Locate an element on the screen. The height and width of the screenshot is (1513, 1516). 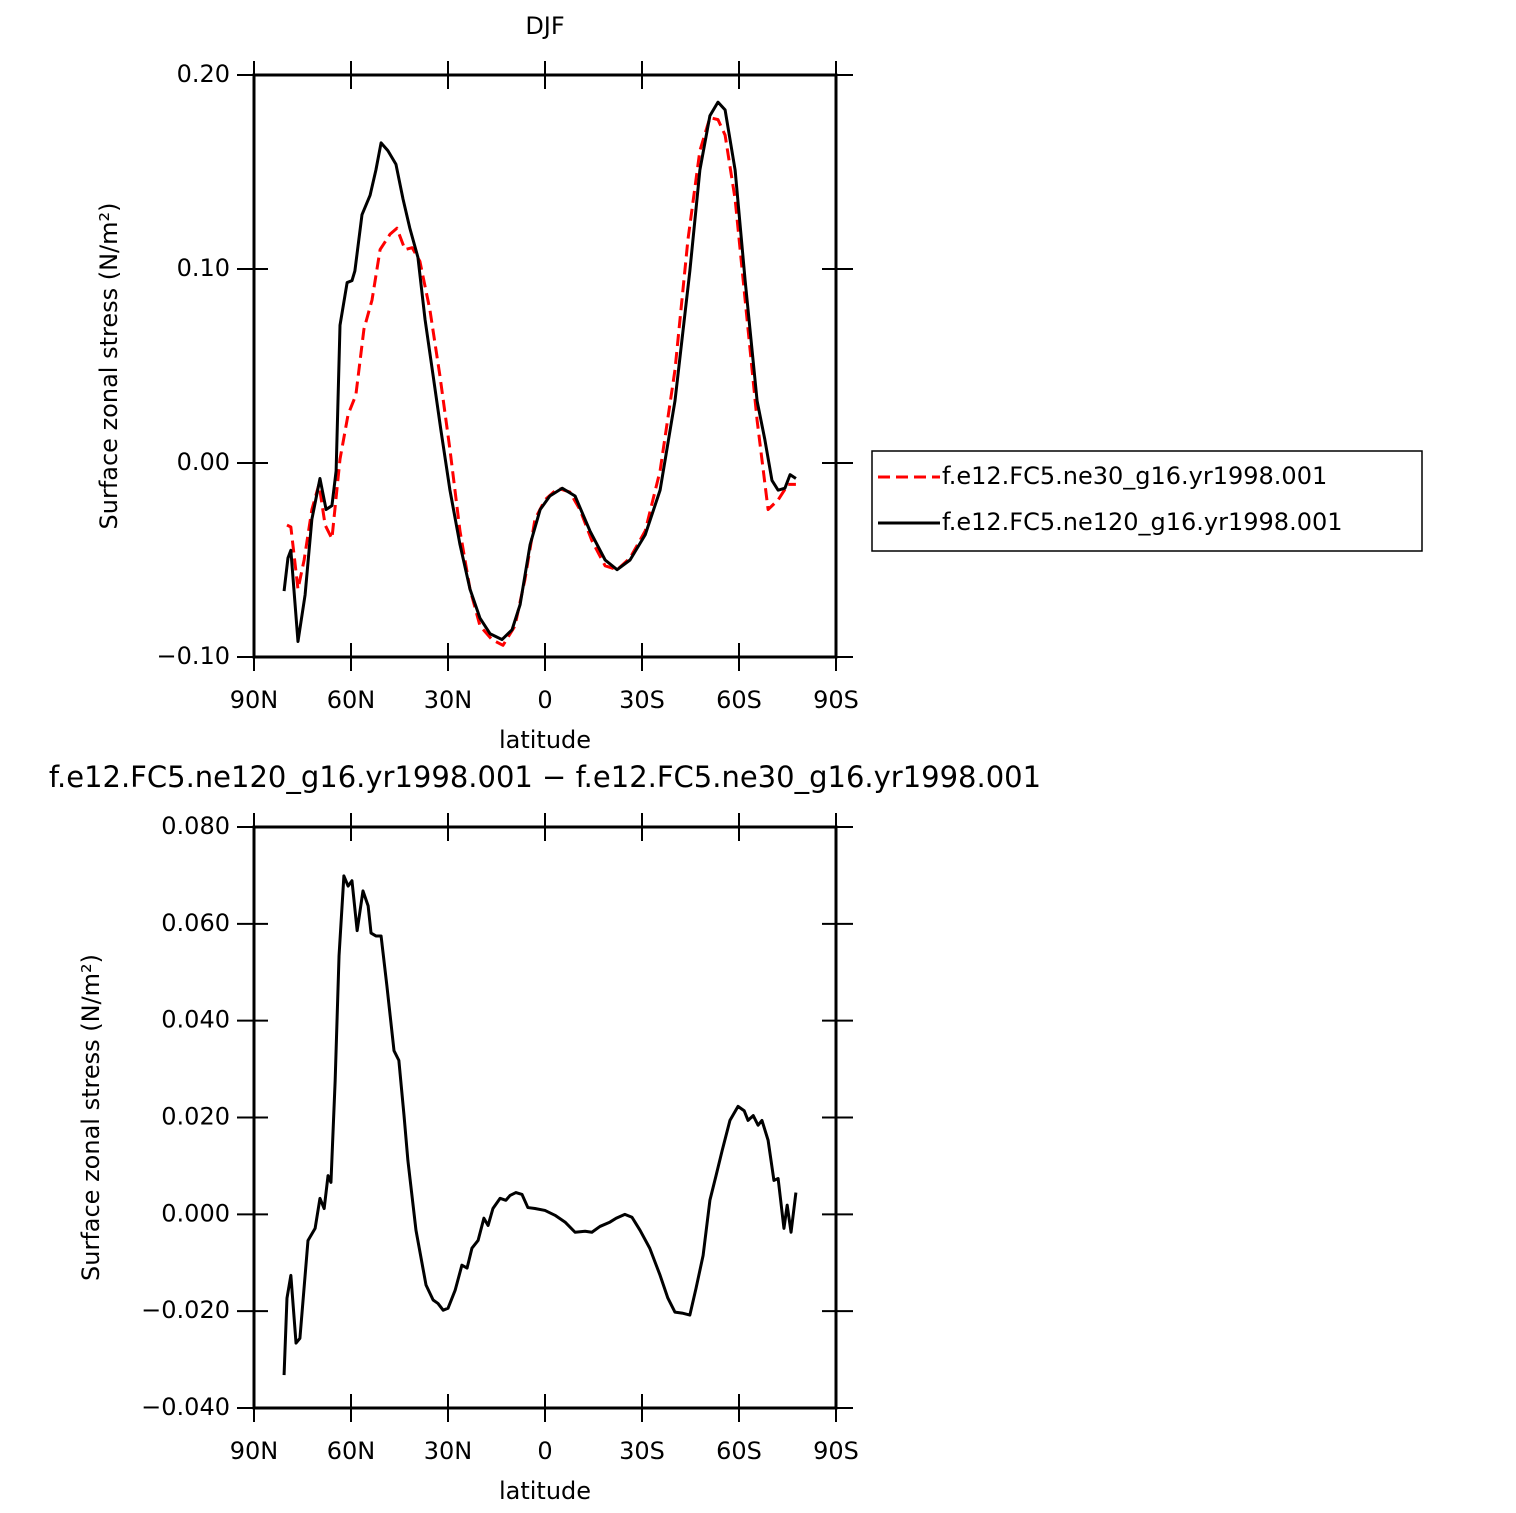
y-tick-label: 0.00 is located at coordinates (203, 462).